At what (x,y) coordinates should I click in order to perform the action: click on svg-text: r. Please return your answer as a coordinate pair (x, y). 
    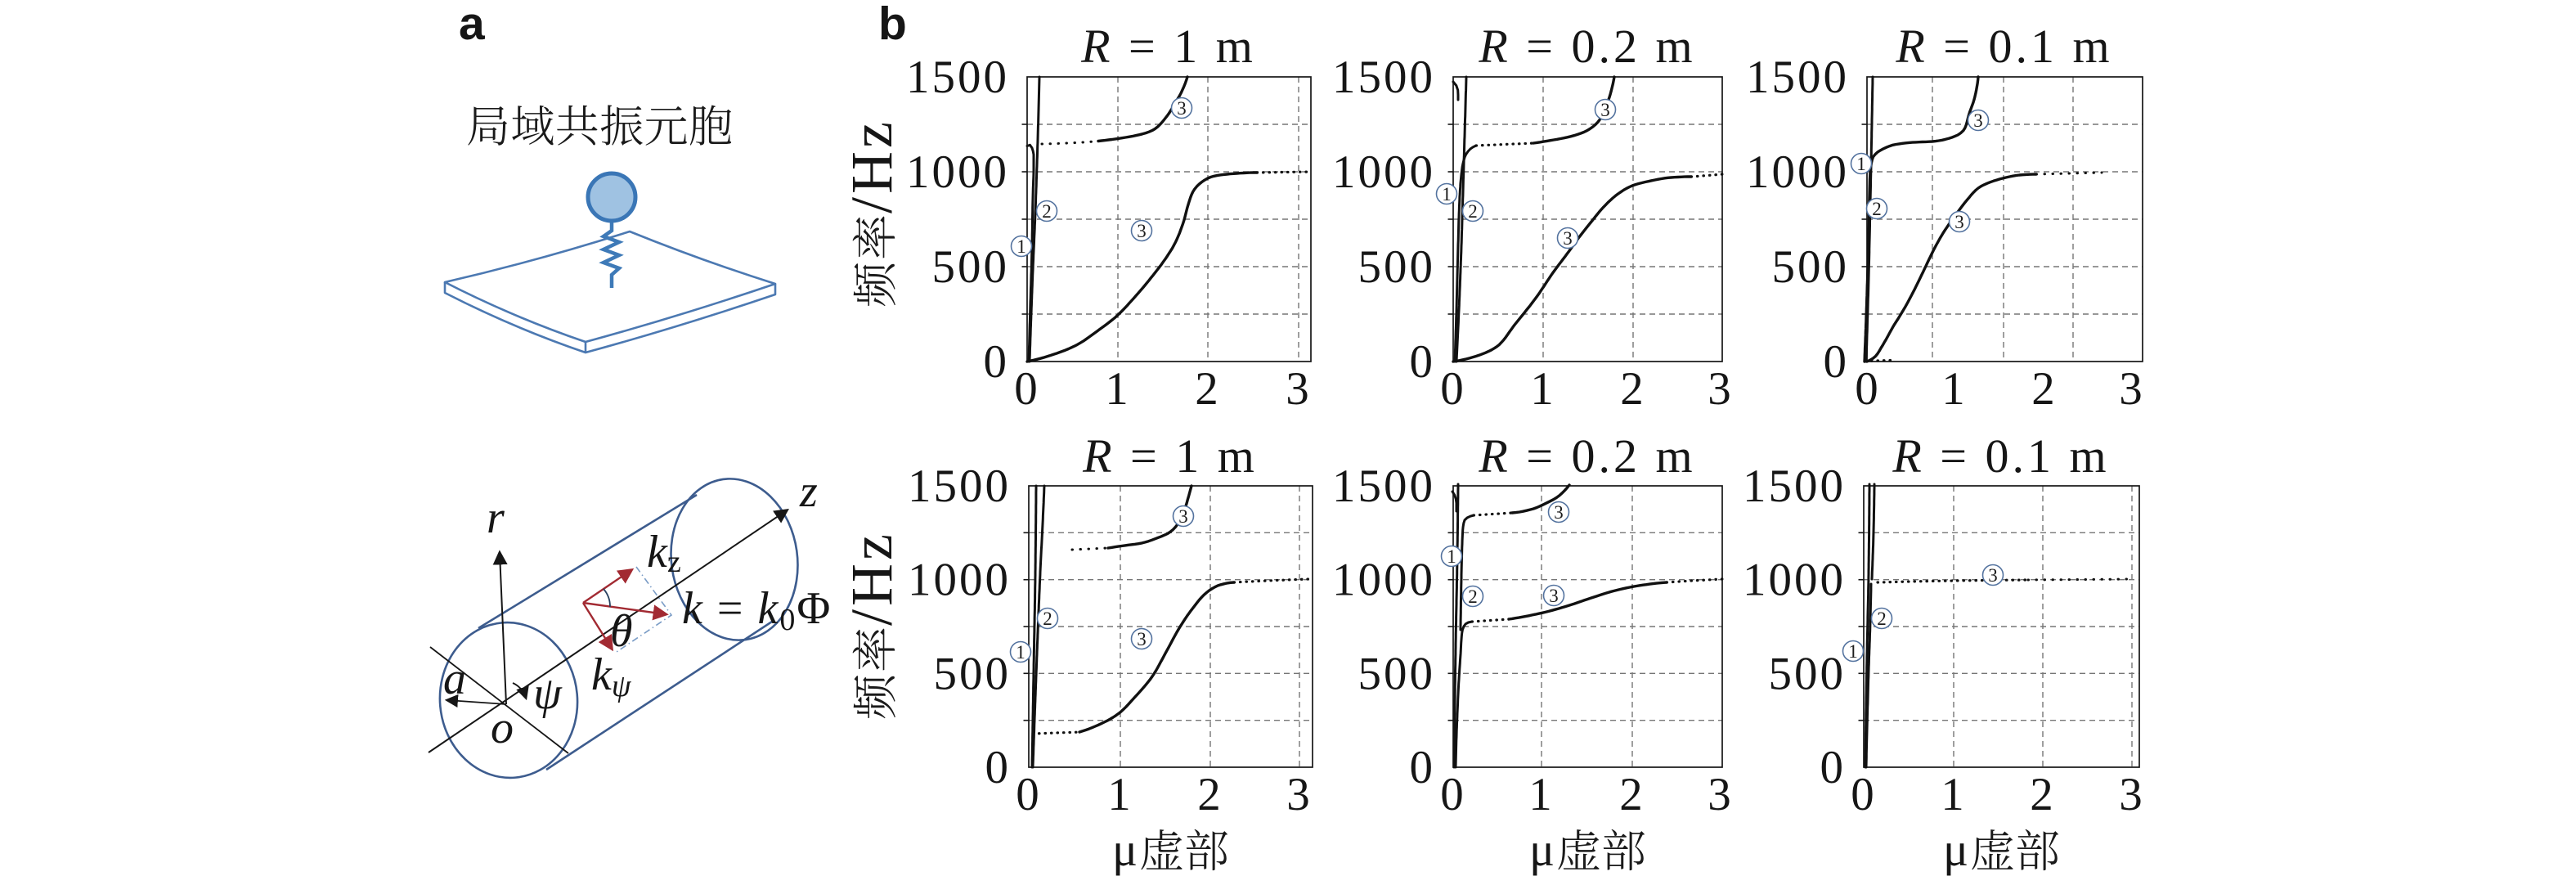
    Looking at the image, I should click on (496, 517).